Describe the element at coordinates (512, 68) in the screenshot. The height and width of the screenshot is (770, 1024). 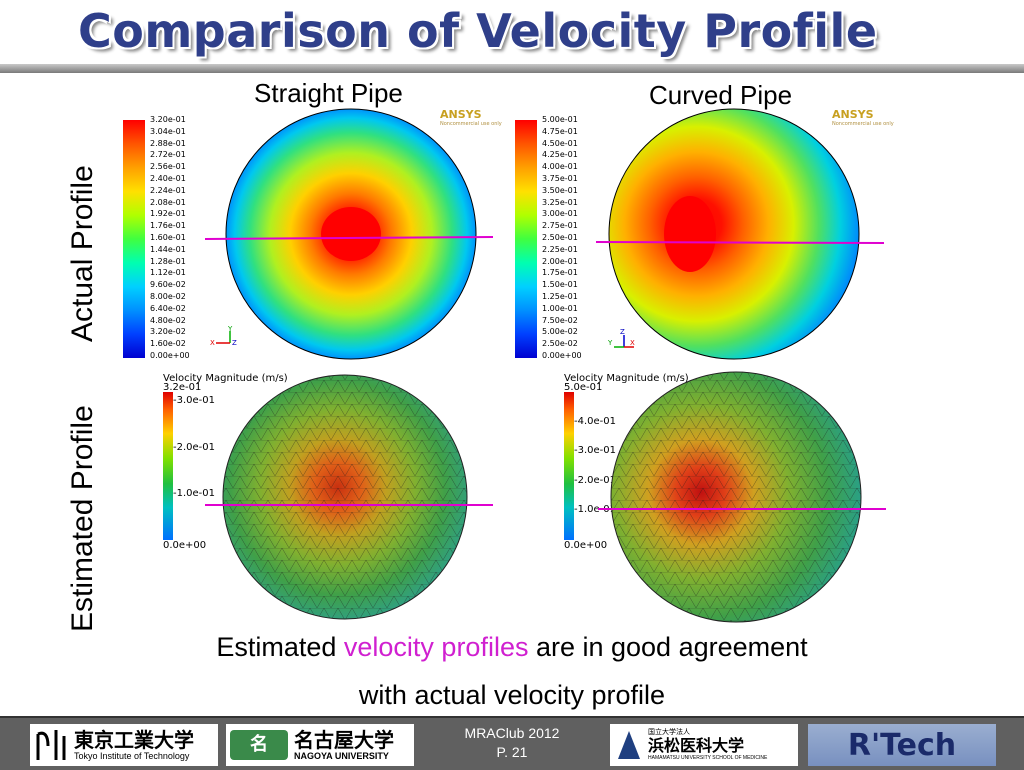
I see `title-divider` at that location.